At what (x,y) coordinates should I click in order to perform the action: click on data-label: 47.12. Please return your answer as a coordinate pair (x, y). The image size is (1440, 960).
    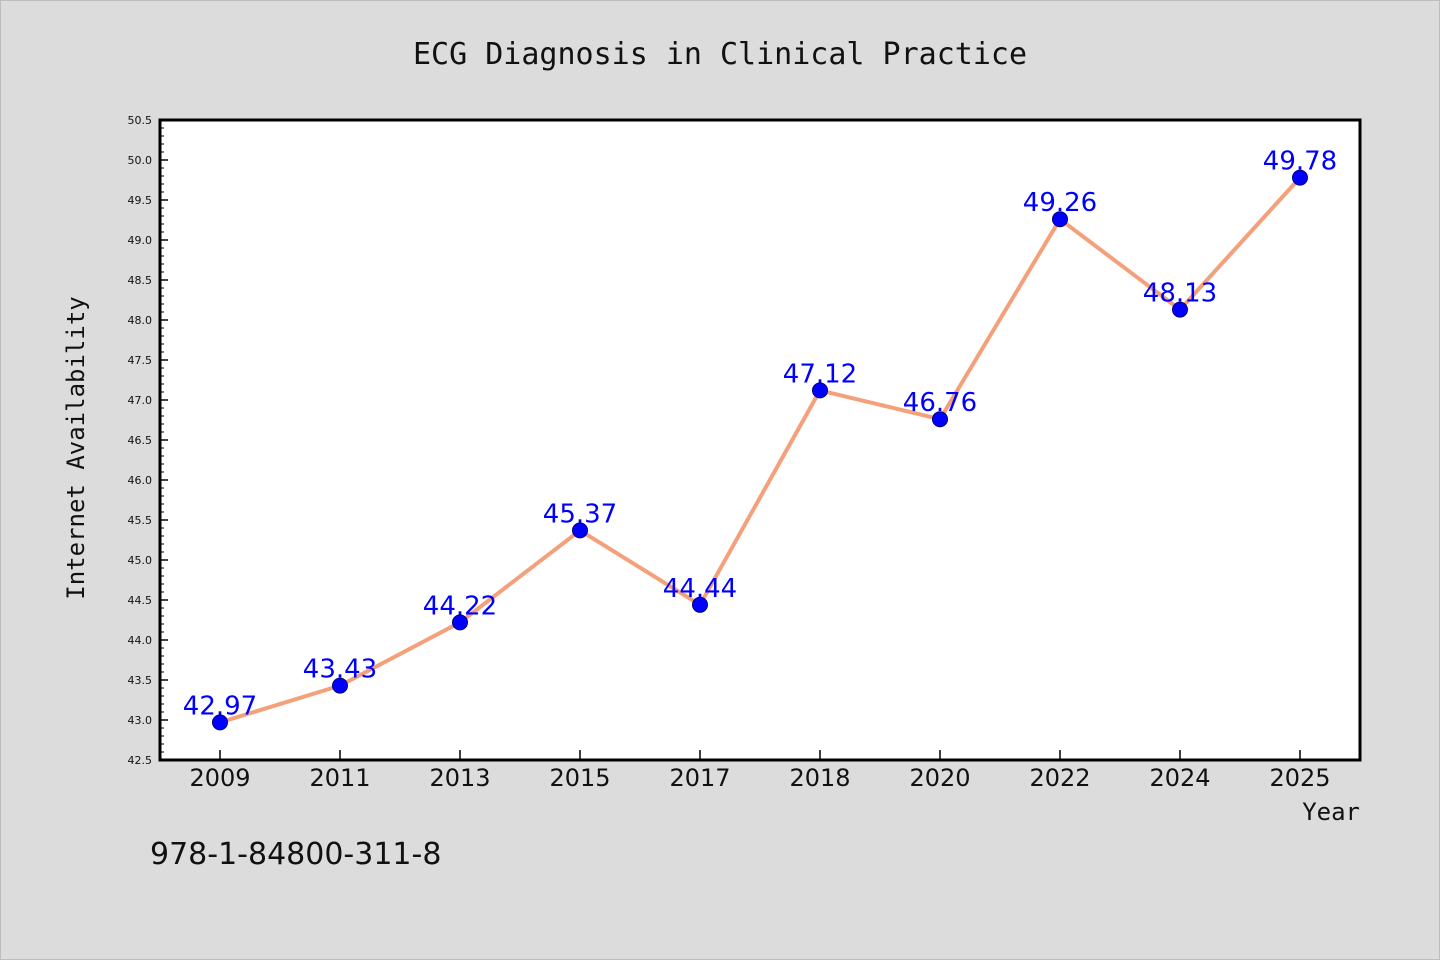
    Looking at the image, I should click on (820, 374).